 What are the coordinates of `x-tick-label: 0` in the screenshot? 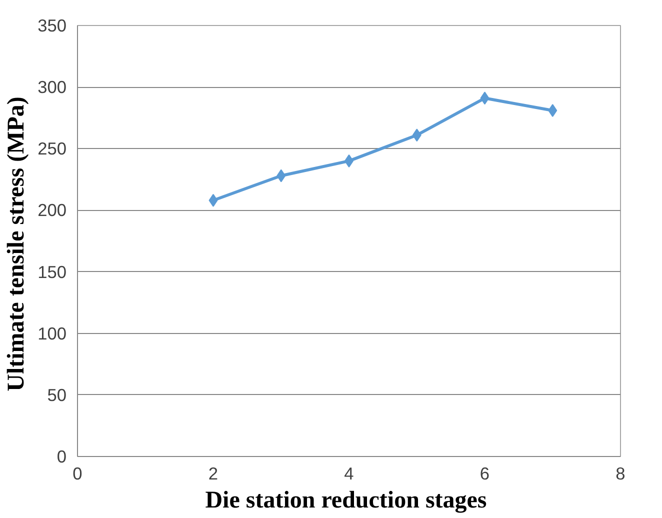 It's located at (77, 474).